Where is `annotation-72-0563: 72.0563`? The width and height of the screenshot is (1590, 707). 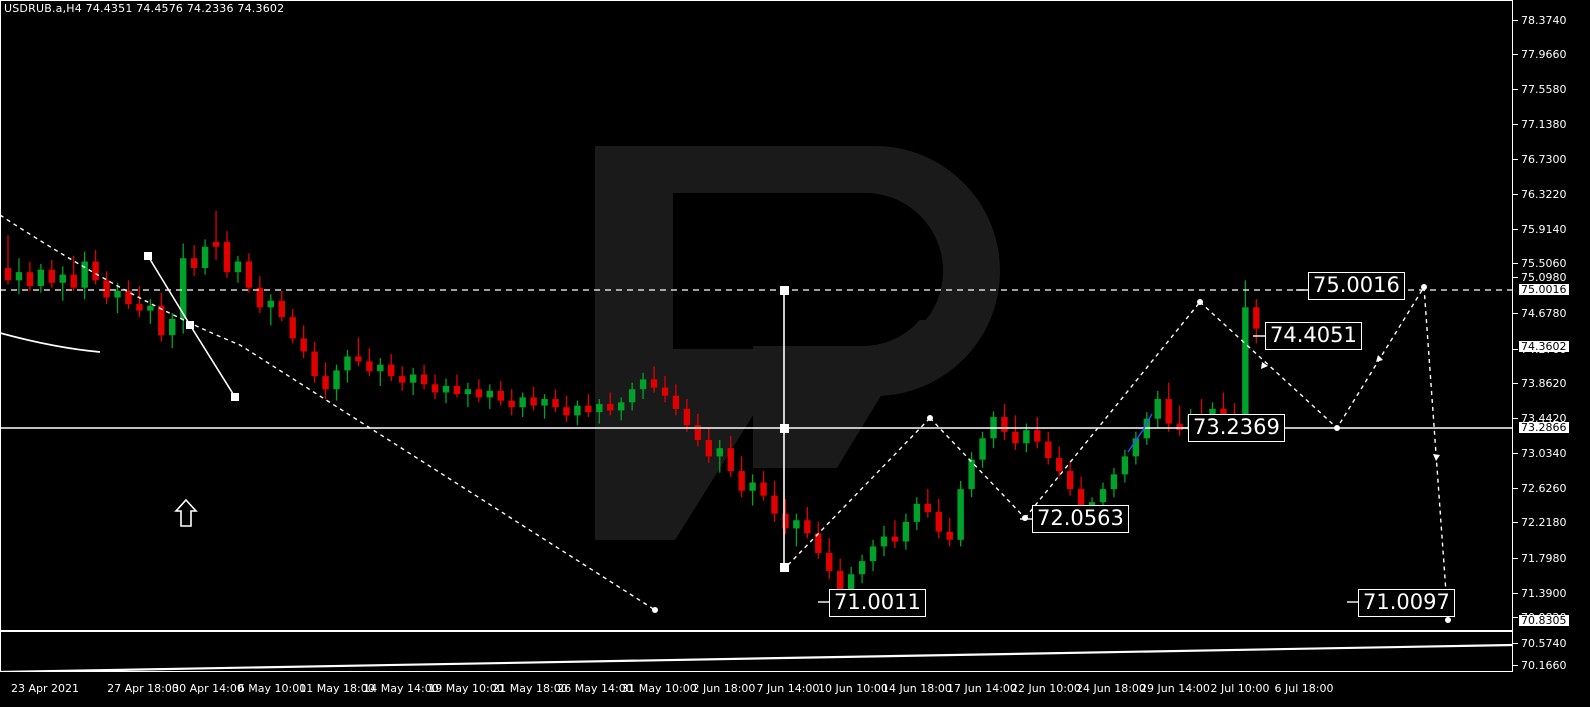 annotation-72-0563: 72.0563 is located at coordinates (1080, 519).